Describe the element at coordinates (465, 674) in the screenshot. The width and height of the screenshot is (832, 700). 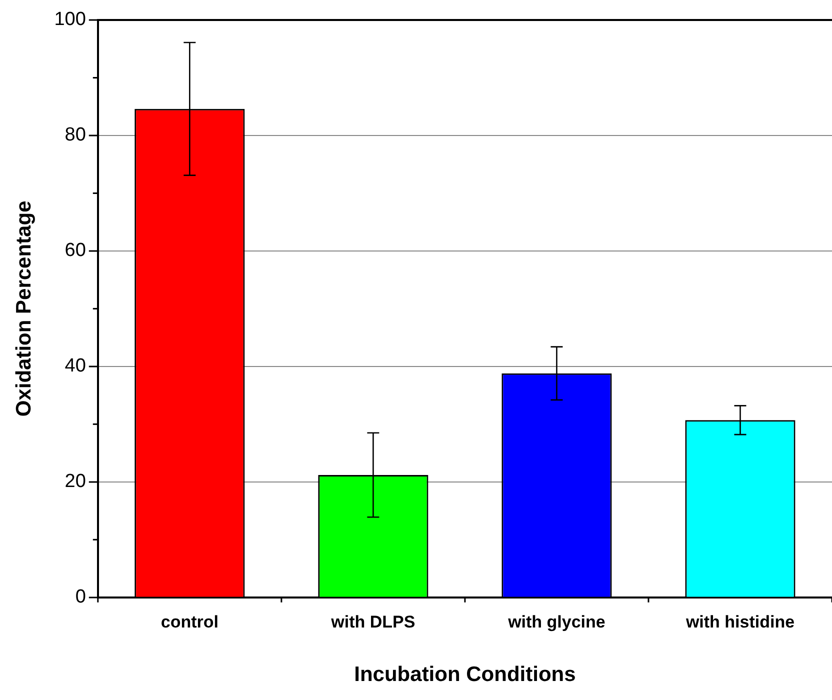
I see `x-axis-title: Incubation Conditions` at that location.